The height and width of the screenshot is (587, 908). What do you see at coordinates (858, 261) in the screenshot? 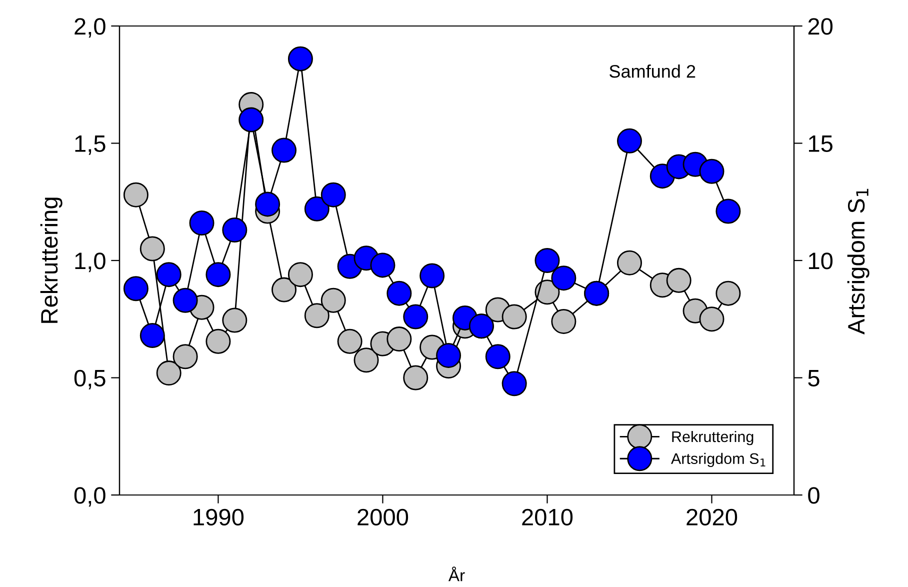
I see `y2-axis-title: Artsrigdom S$_{1}$` at bounding box center [858, 261].